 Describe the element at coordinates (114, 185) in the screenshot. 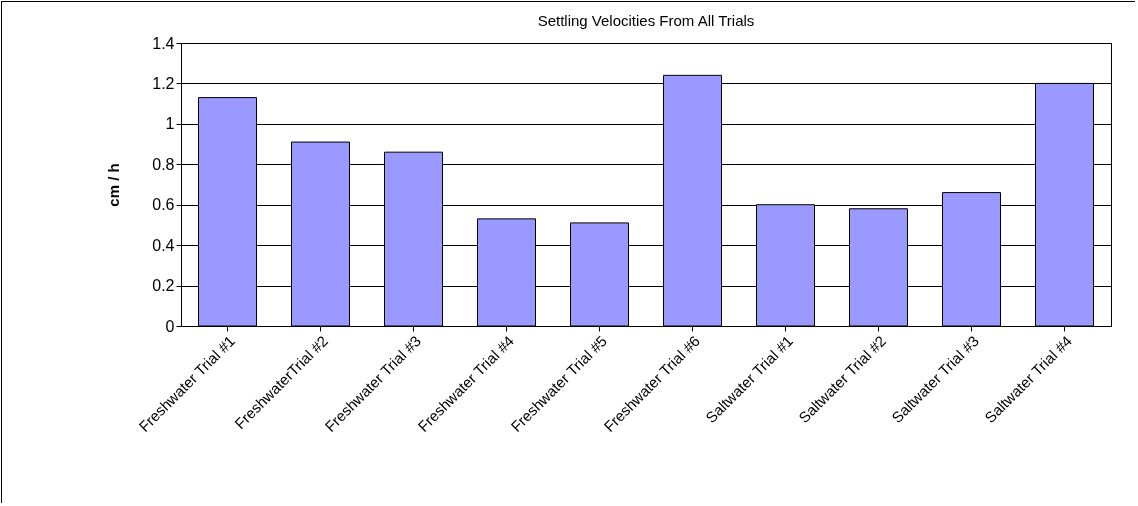

I see `y-axis-title: cm / h` at that location.